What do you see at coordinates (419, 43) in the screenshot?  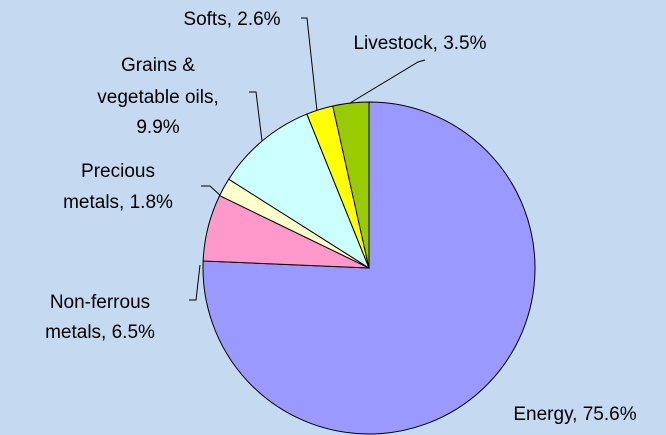 I see `slice-label: Livestock, 3.5%` at bounding box center [419, 43].